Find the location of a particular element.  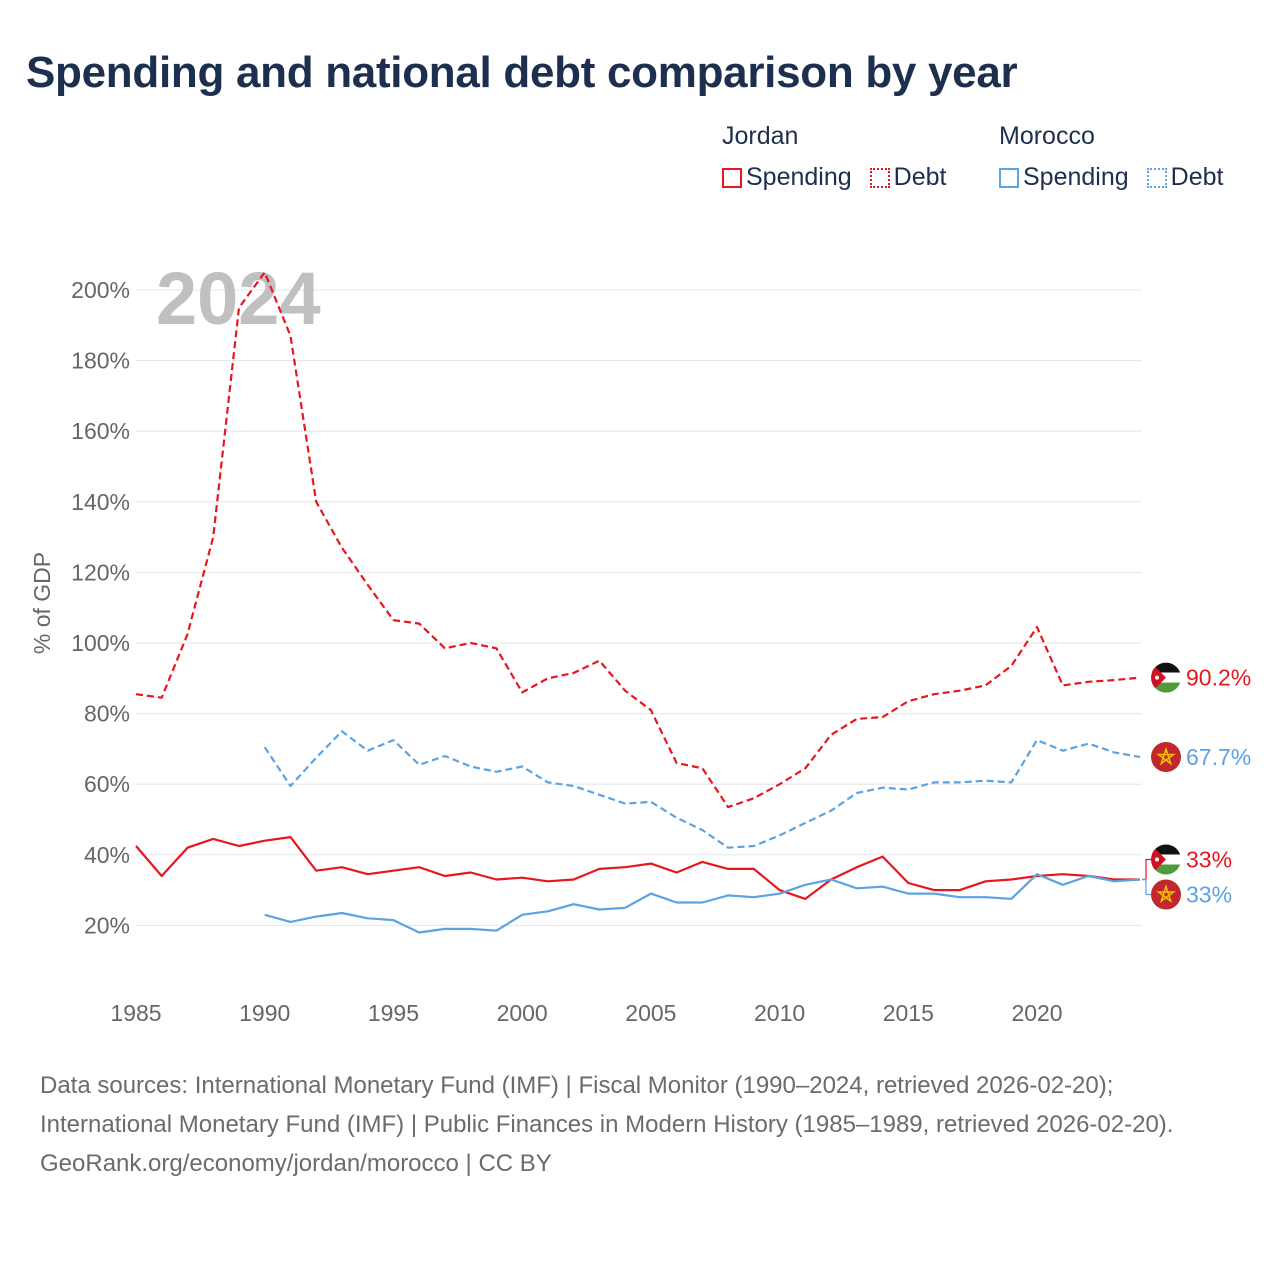

x-tick-label: 1985 is located at coordinates (135, 1013).